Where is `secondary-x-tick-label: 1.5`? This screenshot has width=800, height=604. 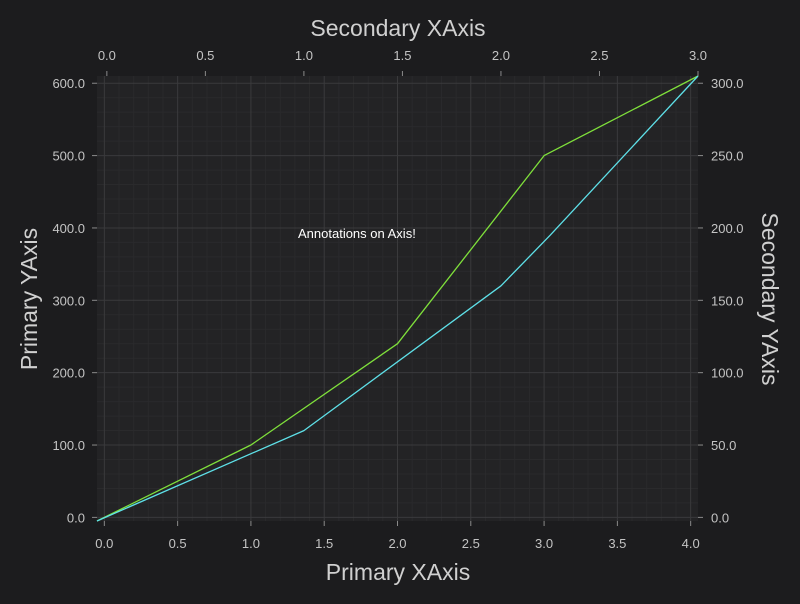
secondary-x-tick-label: 1.5 is located at coordinates (402, 55).